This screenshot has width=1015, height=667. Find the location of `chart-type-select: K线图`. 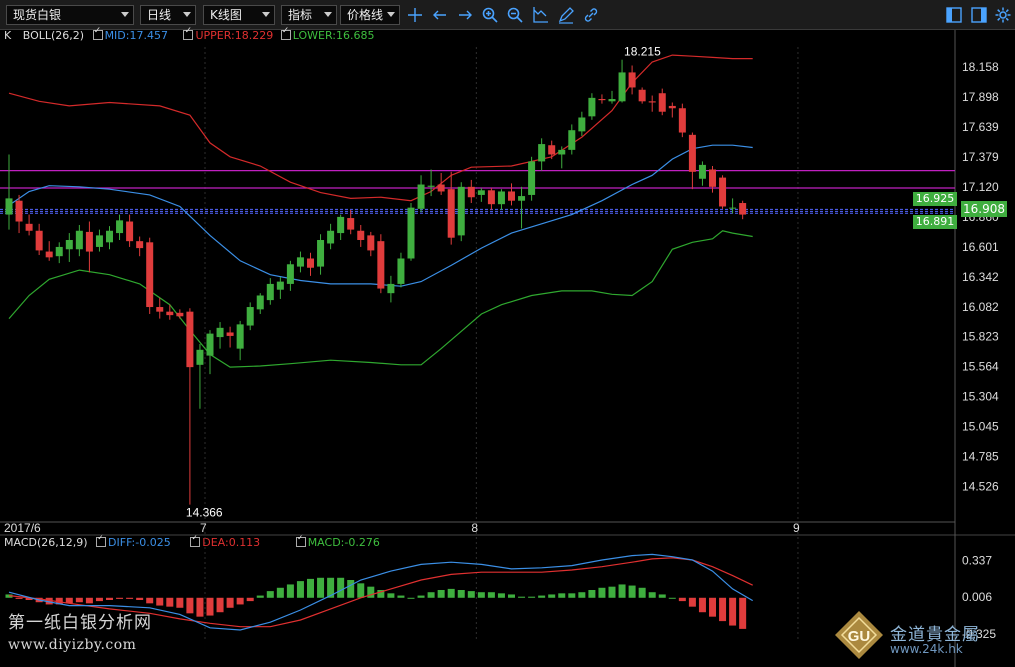

chart-type-select: K线图 is located at coordinates (239, 15).